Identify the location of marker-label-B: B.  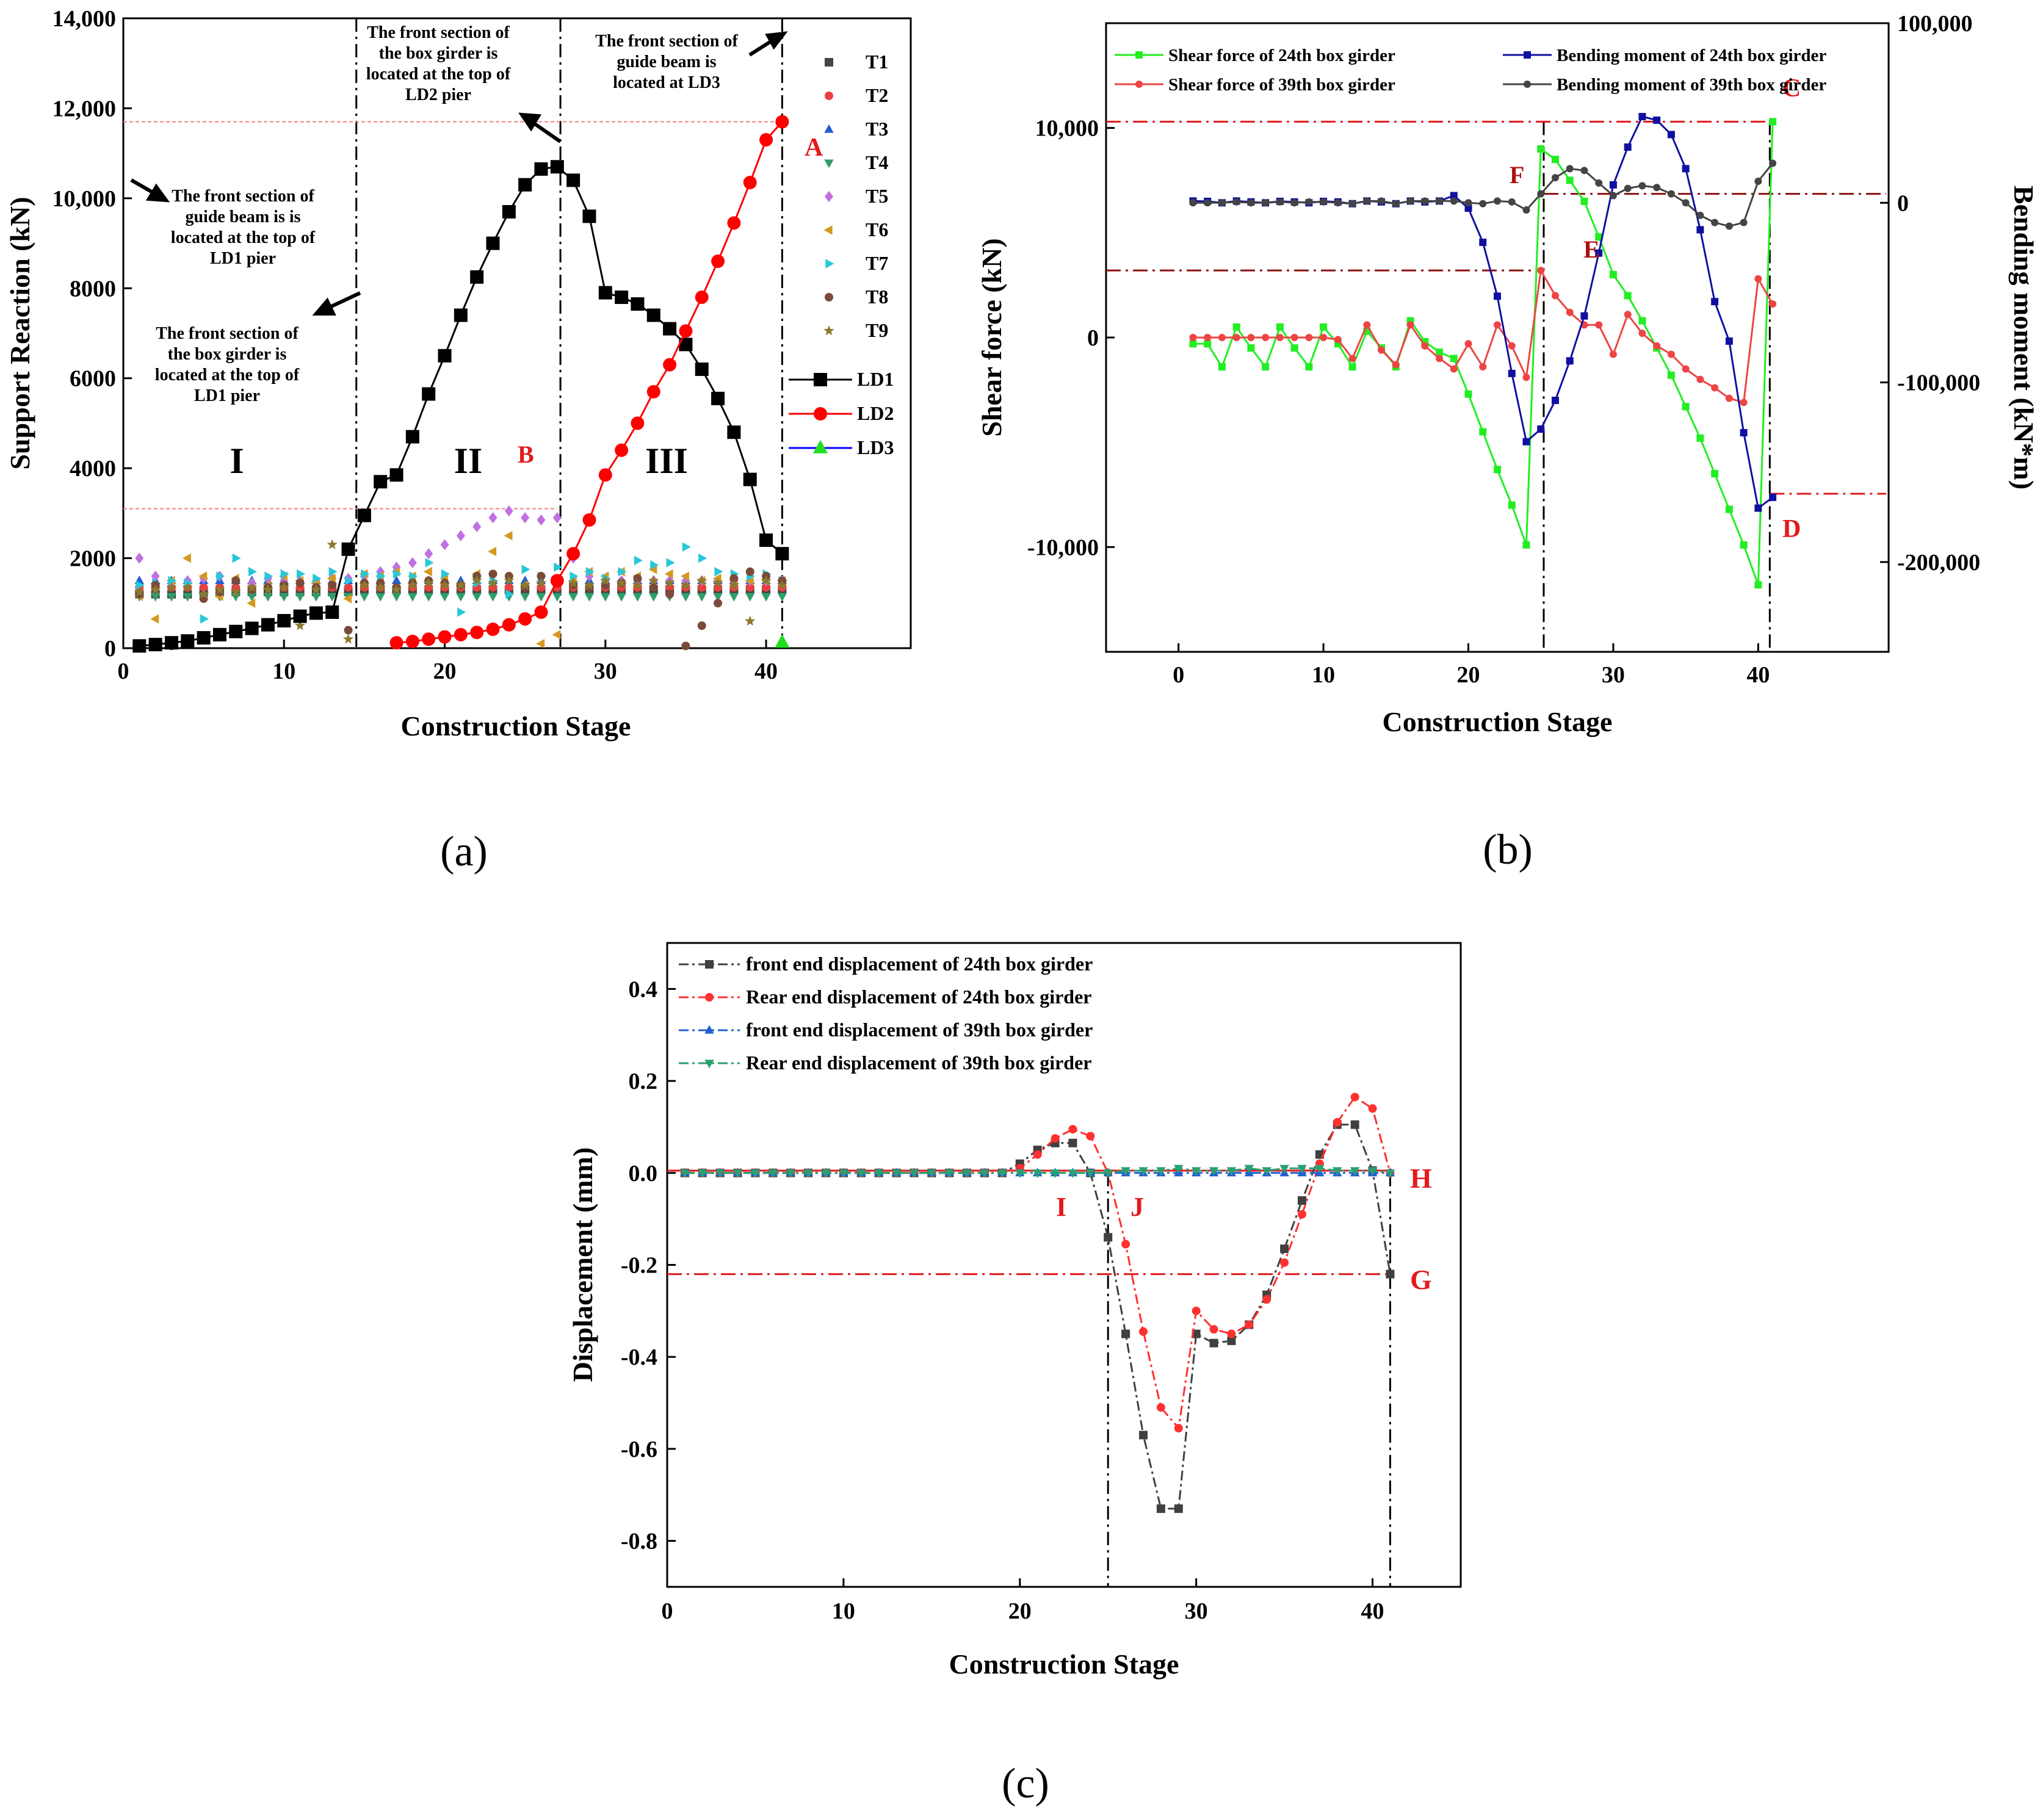
(526, 454).